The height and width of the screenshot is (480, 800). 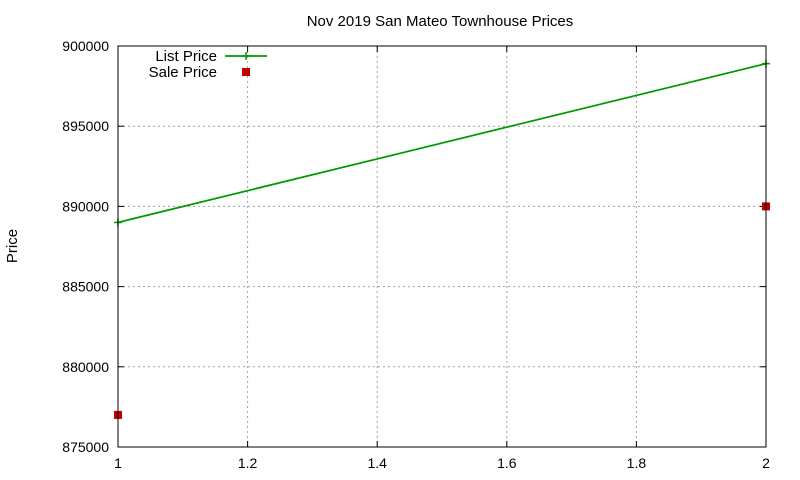 What do you see at coordinates (85, 126) in the screenshot?
I see `y-tick-label: 895000` at bounding box center [85, 126].